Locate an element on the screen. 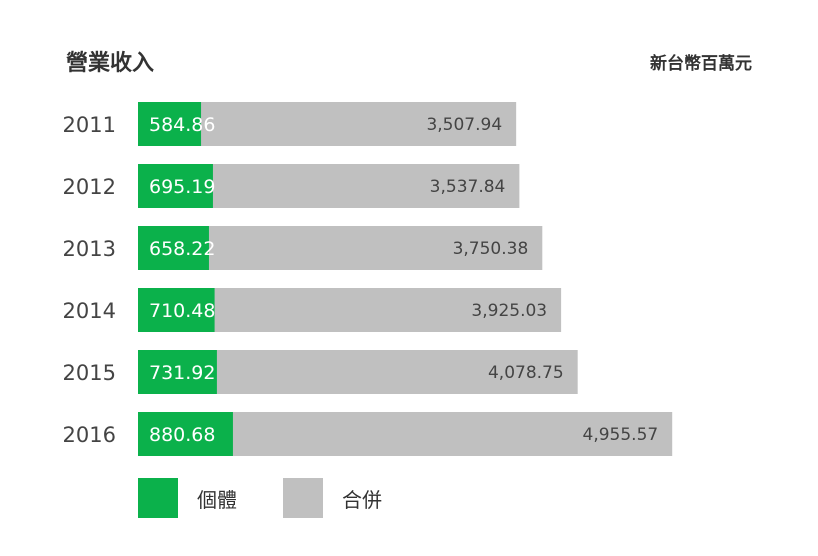 Image resolution: width=818 pixels, height=556 pixels. legend-label-individual: 個體 is located at coordinates (217, 500).